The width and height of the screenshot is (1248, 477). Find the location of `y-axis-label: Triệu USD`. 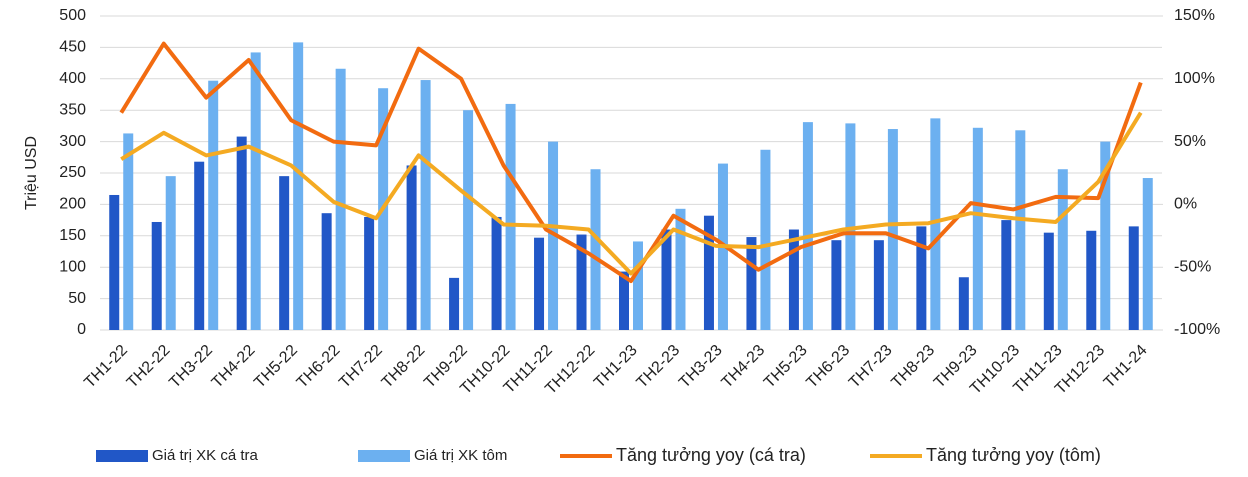

y-axis-label: Triệu USD is located at coordinates (31, 173).